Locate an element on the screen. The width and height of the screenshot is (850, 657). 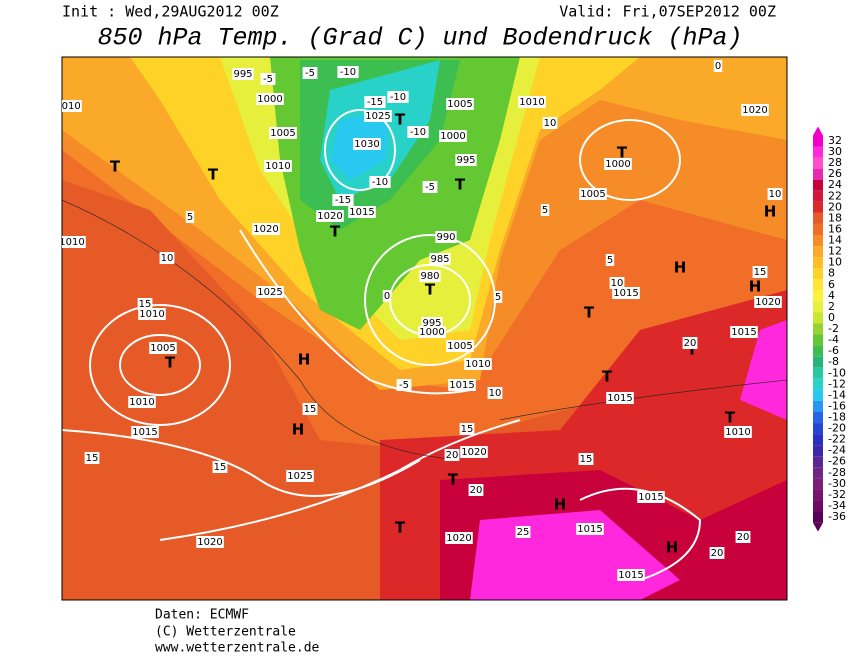
colorbar-label: 28 is located at coordinates (835, 162).